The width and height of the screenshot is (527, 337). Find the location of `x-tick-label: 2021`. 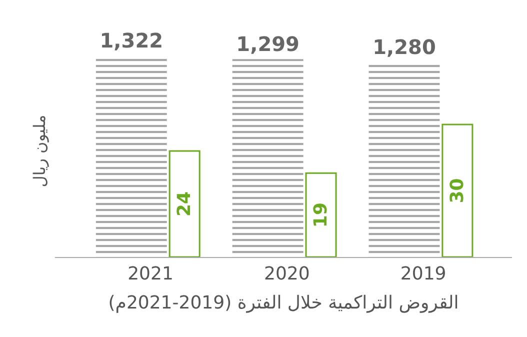

x-tick-label: 2021 is located at coordinates (151, 274).